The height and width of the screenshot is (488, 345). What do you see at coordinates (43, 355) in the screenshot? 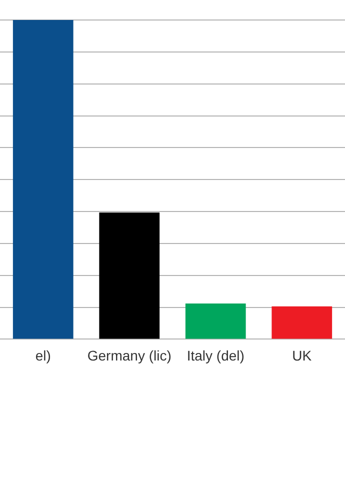
I see `x-tick-label: el)` at bounding box center [43, 355].